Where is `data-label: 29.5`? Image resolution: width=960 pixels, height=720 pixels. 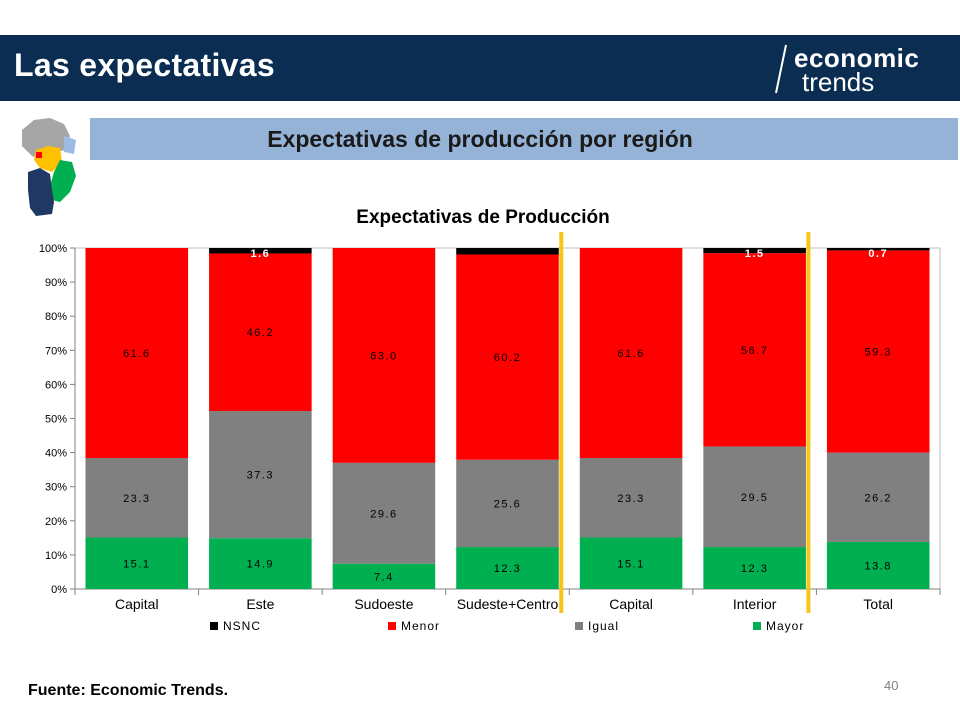
data-label: 29.5 is located at coordinates (754, 498).